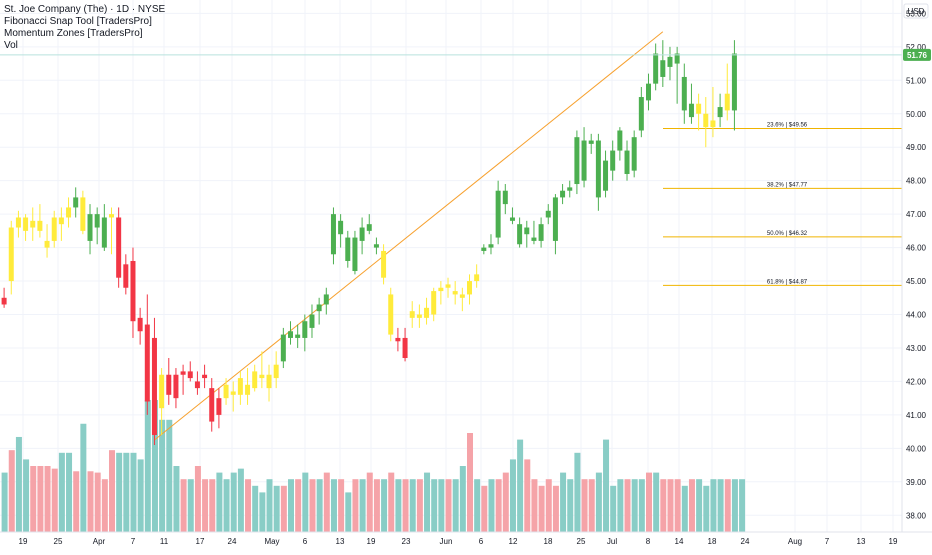  Describe the element at coordinates (612, 541) in the screenshot. I see `time-tick-label: Jul` at that location.